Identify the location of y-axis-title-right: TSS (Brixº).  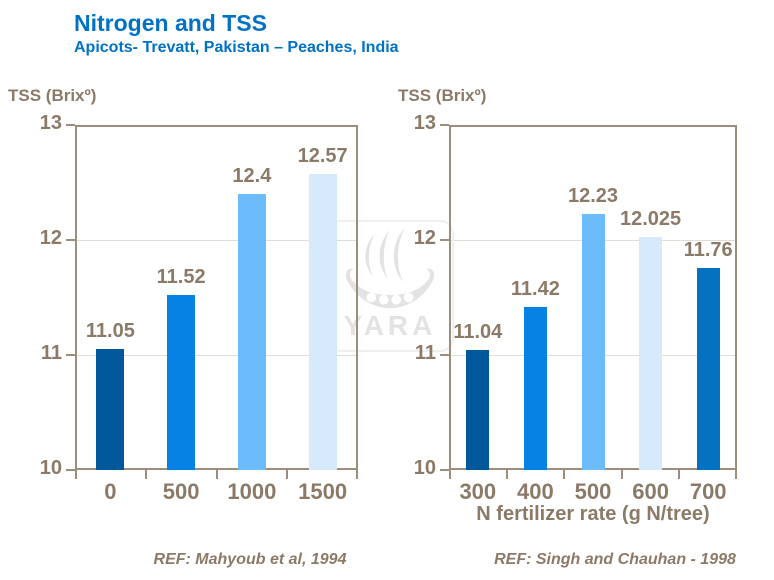
(442, 95).